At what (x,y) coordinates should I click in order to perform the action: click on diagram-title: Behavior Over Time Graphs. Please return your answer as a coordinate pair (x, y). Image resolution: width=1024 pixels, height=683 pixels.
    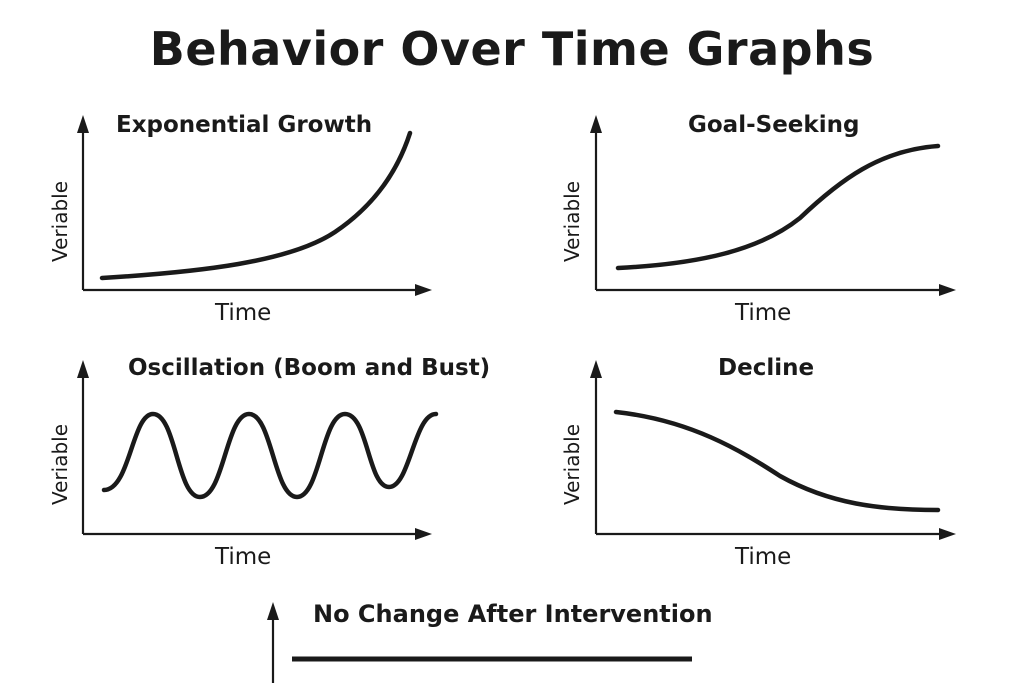
    Looking at the image, I should click on (512, 49).